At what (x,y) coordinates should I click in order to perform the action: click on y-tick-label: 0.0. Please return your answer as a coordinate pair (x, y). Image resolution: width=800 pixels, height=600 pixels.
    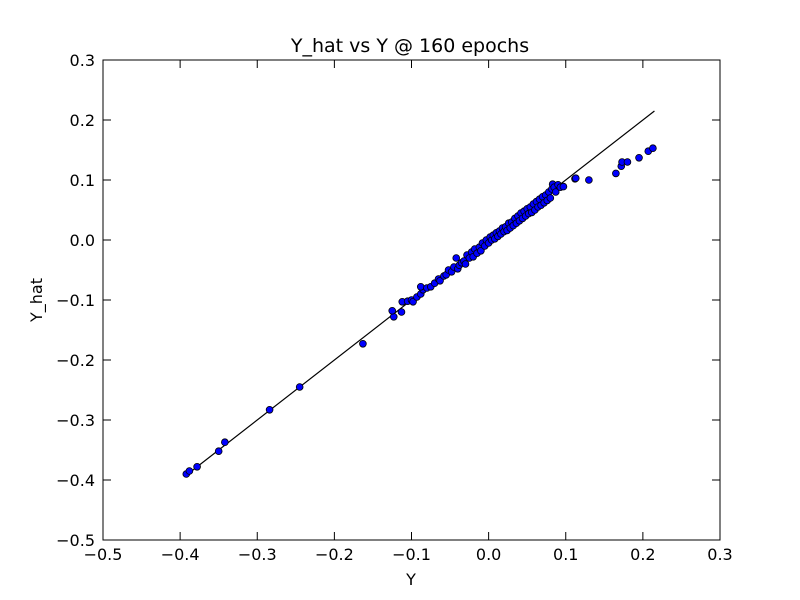
    Looking at the image, I should click on (82, 240).